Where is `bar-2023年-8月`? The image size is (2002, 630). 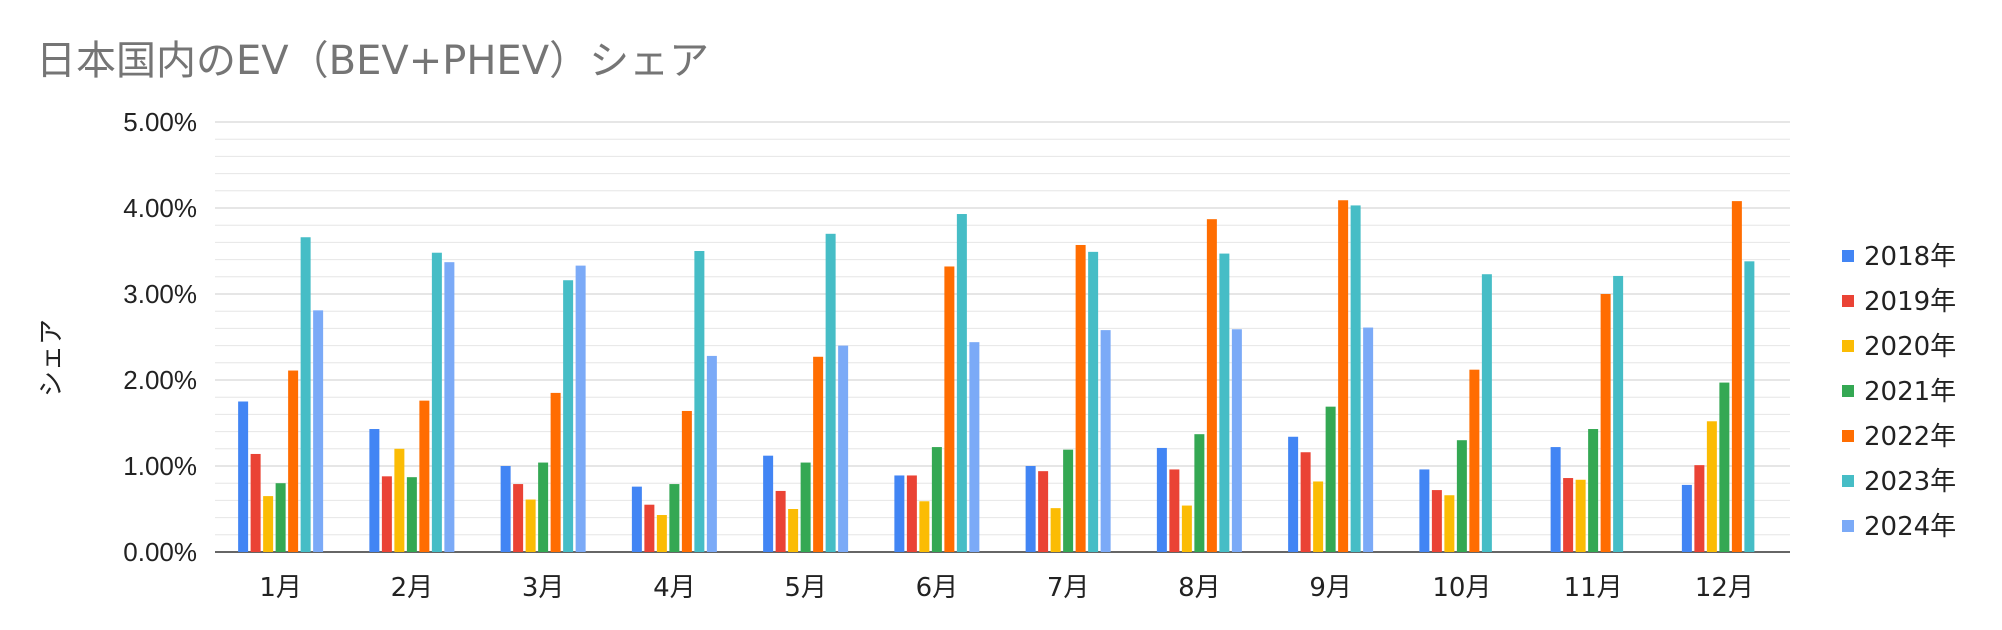
bar-2023年-8月 is located at coordinates (1224, 402).